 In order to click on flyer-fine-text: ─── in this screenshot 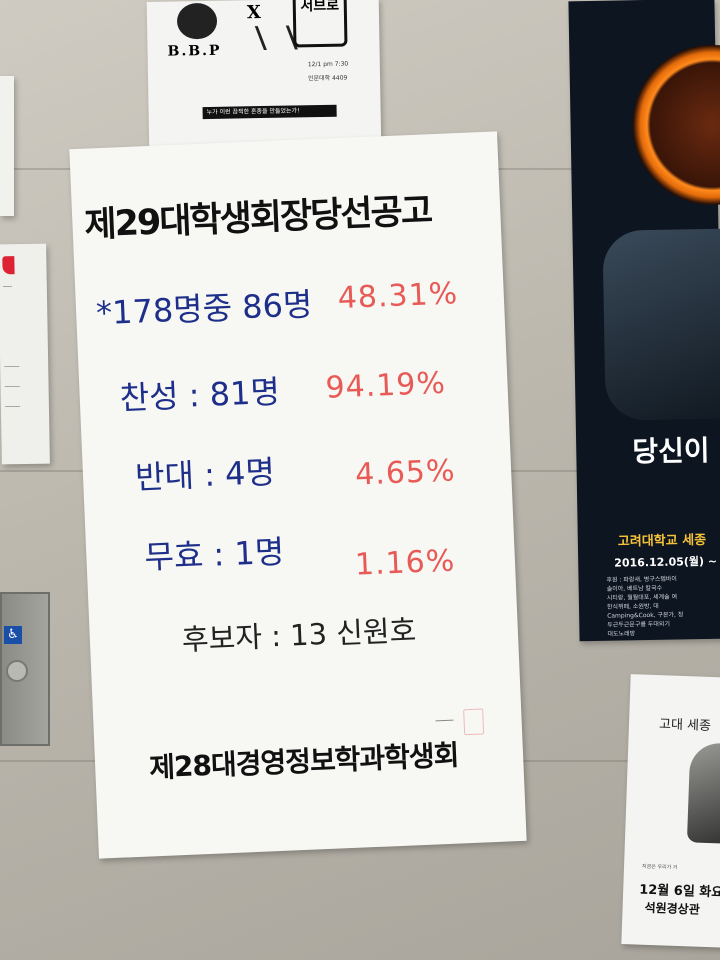, I will do `click(7, 287)`.